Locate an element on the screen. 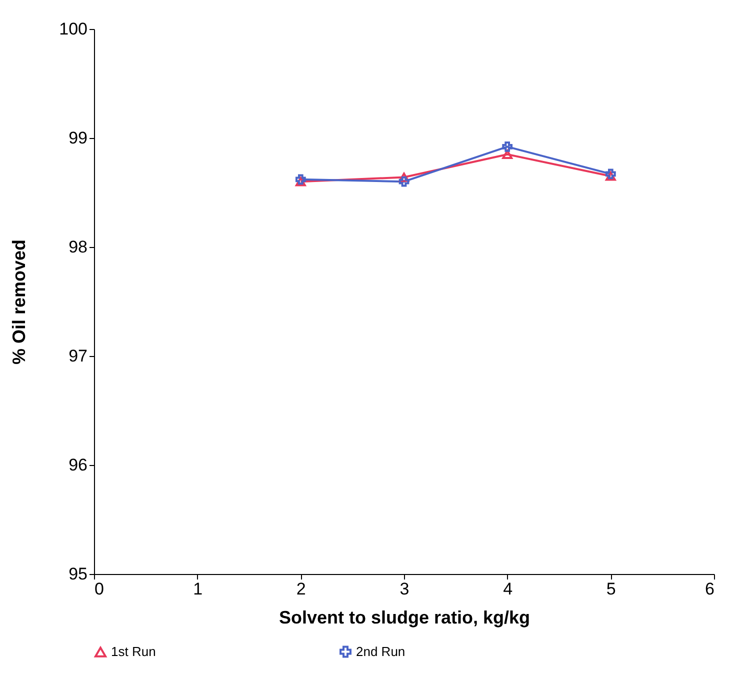 Image resolution: width=735 pixels, height=696 pixels. x-tick-label: 6 is located at coordinates (709, 589).